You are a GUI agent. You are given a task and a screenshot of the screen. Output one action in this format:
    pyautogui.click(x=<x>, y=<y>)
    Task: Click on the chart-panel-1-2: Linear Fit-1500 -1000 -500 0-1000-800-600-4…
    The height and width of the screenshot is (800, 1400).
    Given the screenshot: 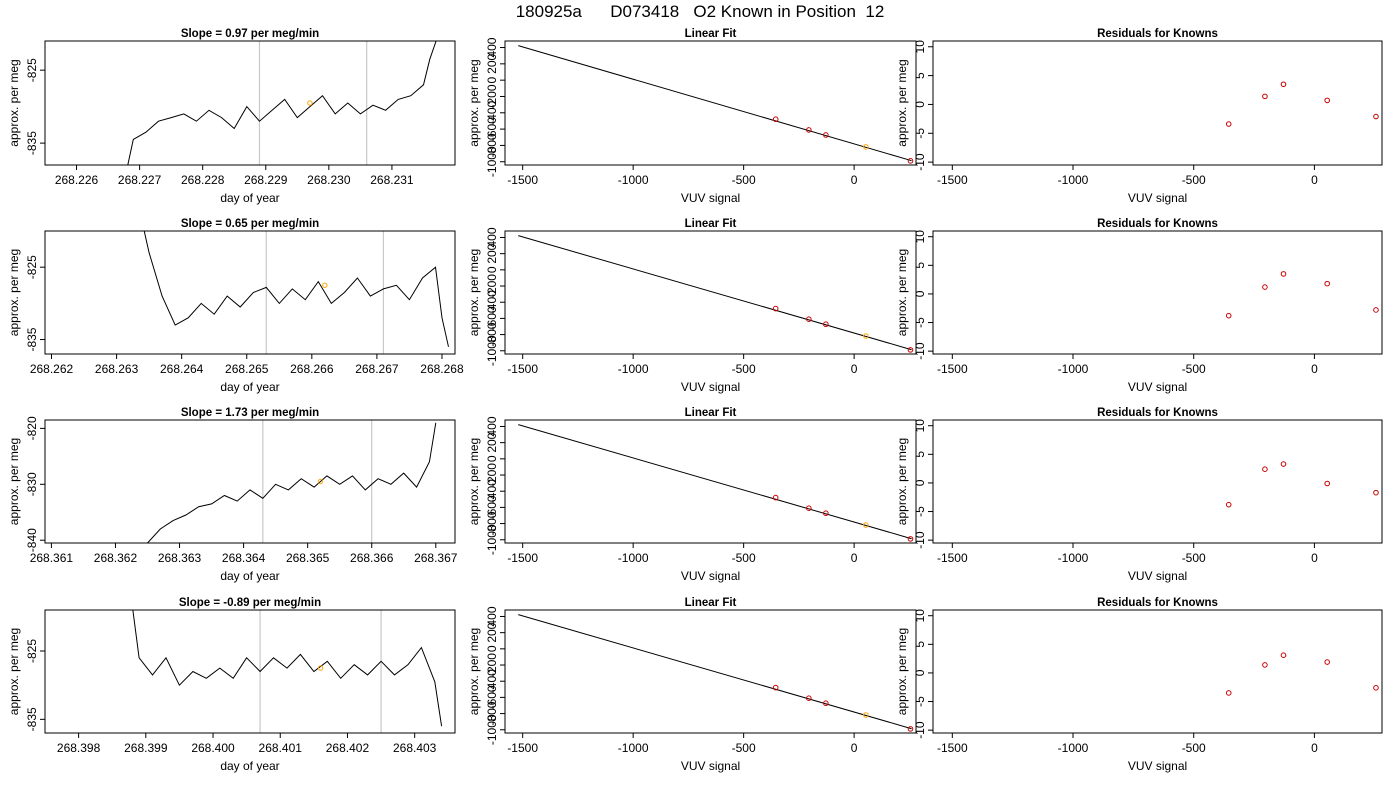 What is the action you would take?
    pyautogui.click(x=692, y=116)
    